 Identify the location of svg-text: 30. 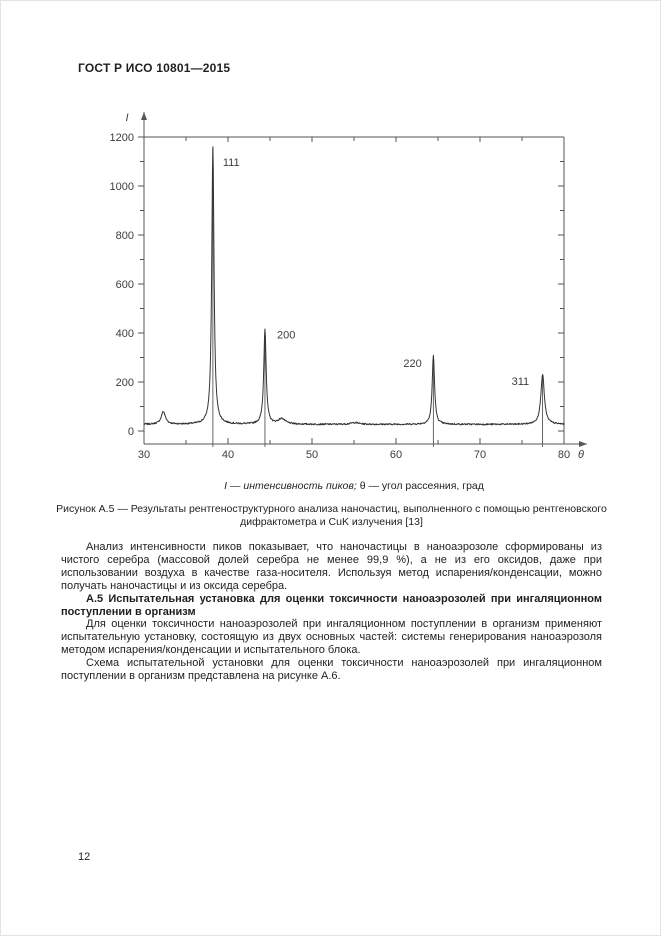
(144, 455).